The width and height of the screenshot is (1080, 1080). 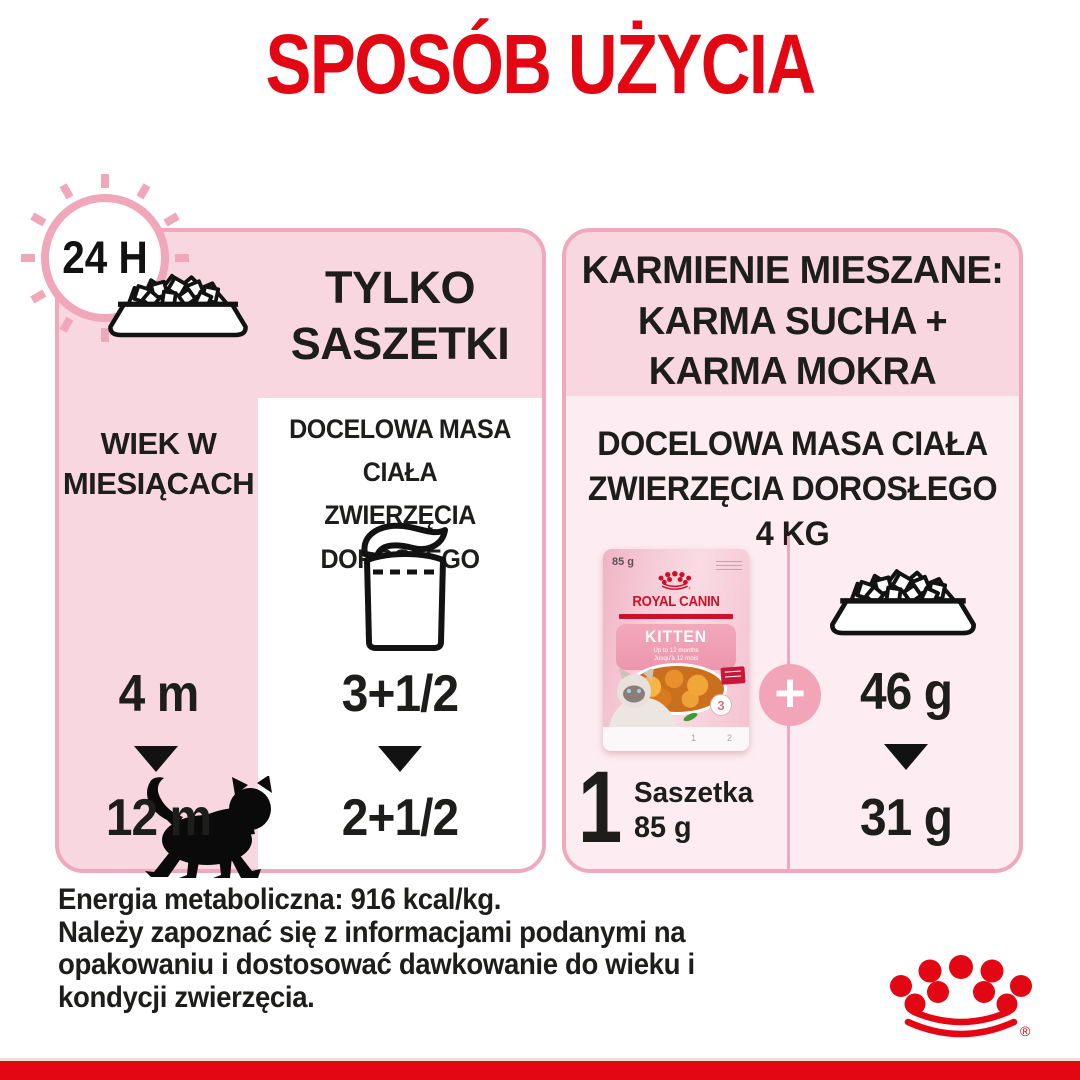 What do you see at coordinates (400, 818) in the screenshot?
I see `pouch-dose-to-value: 2+1/2` at bounding box center [400, 818].